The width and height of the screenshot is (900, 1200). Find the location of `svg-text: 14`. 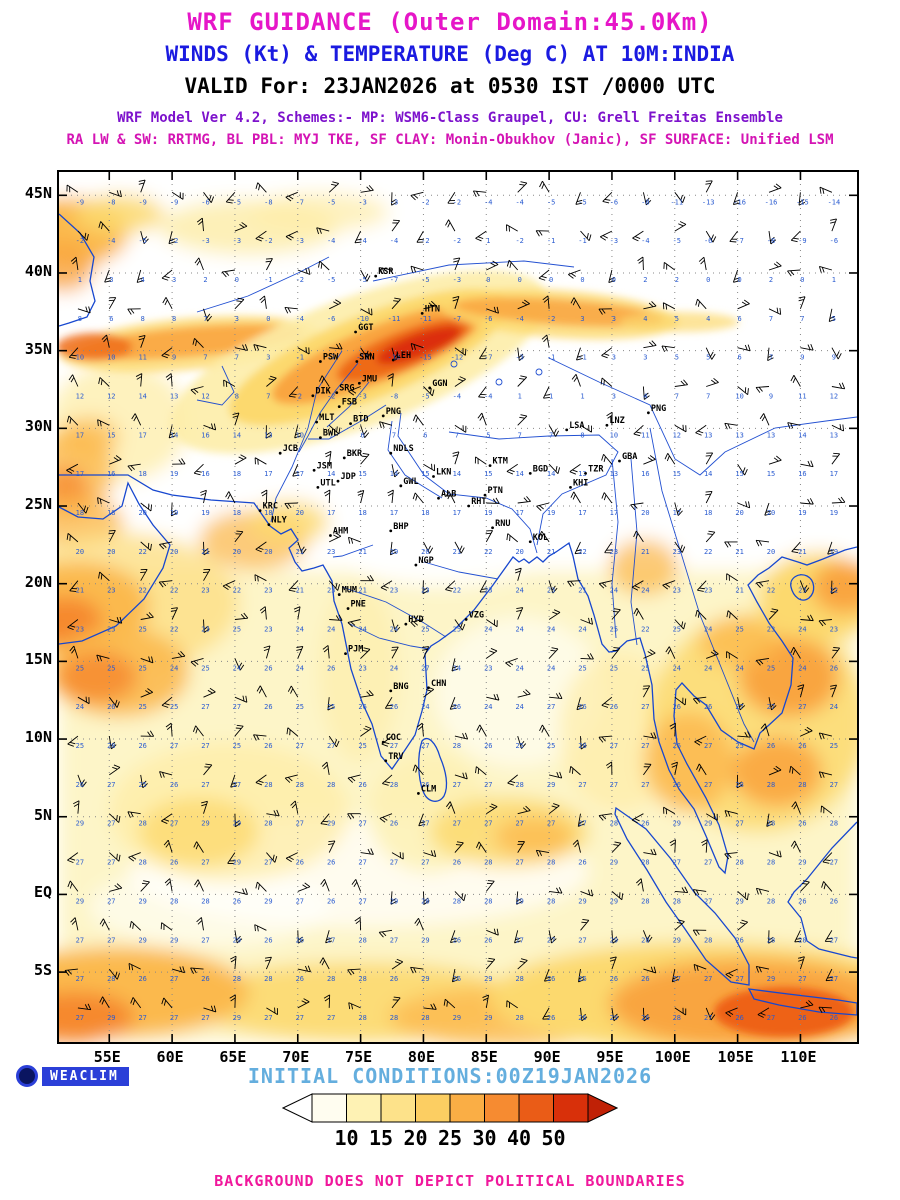

svg-text: 14 is located at coordinates (174, 435).